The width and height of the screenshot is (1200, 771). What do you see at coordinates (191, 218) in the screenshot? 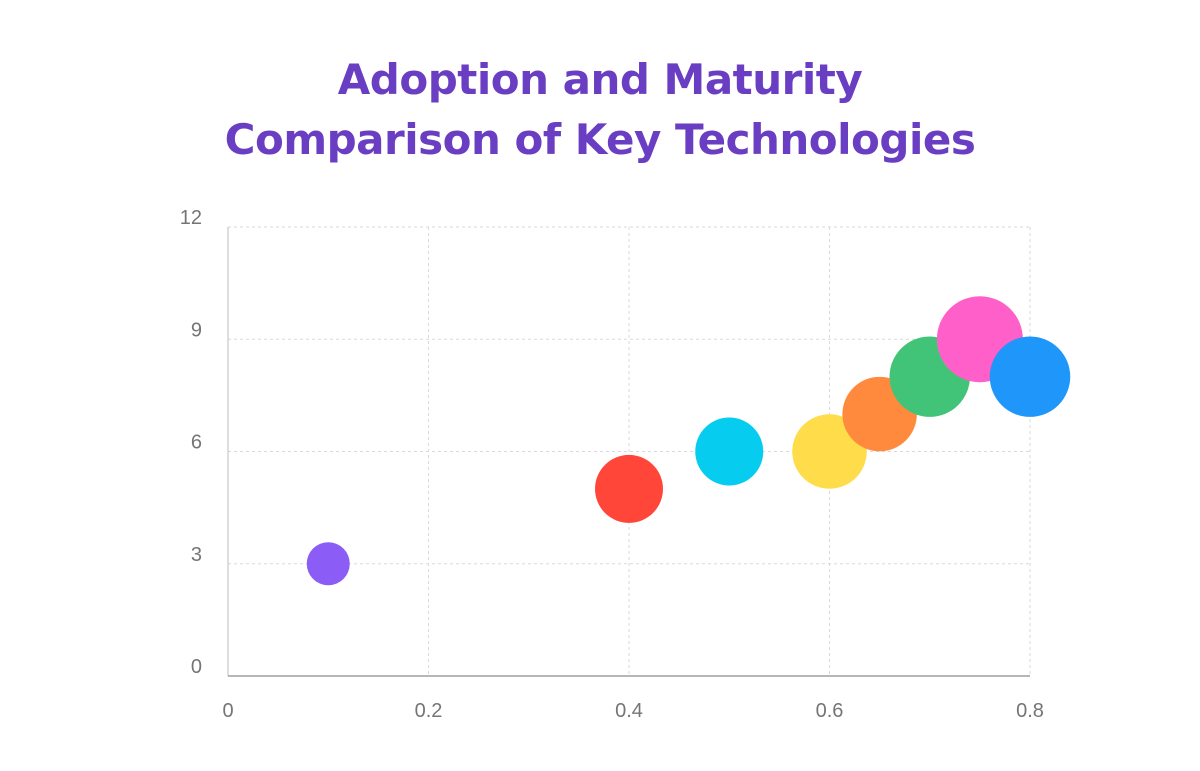
I see `y-tick-label: 12` at bounding box center [191, 218].